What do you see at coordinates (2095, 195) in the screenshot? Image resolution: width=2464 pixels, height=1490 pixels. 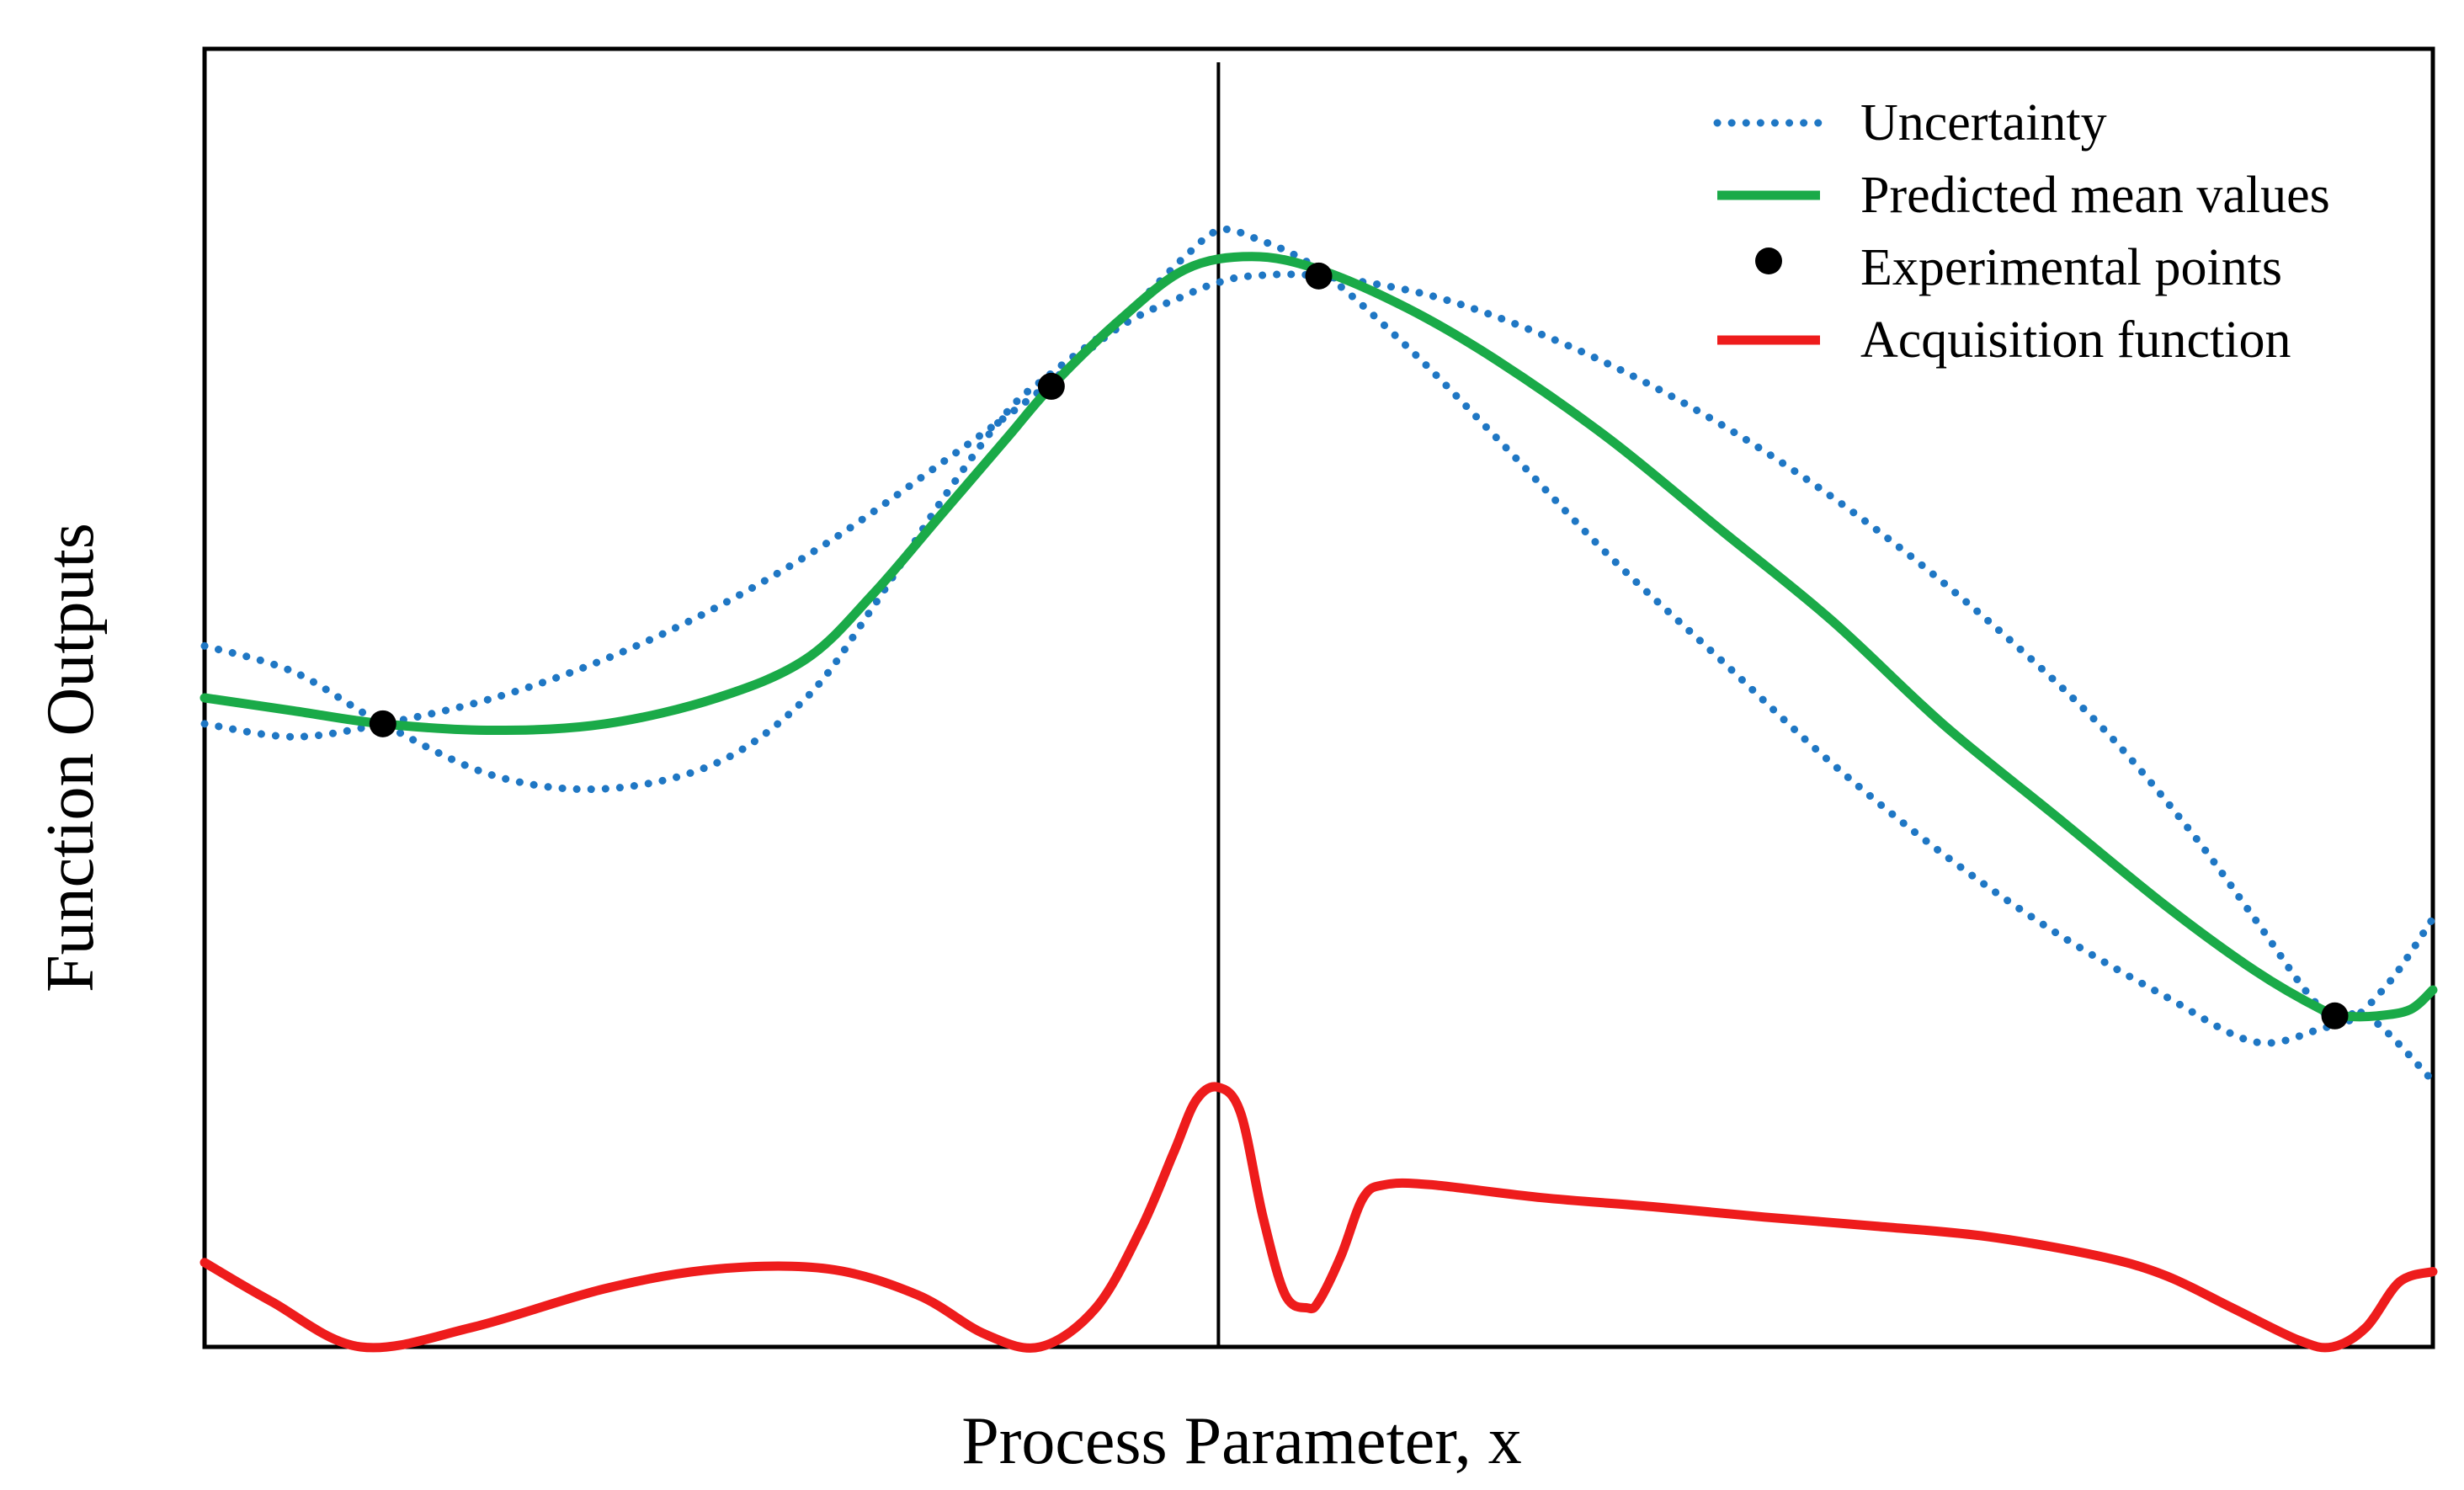 I see `legend-label-mean: Predicted mean values` at bounding box center [2095, 195].